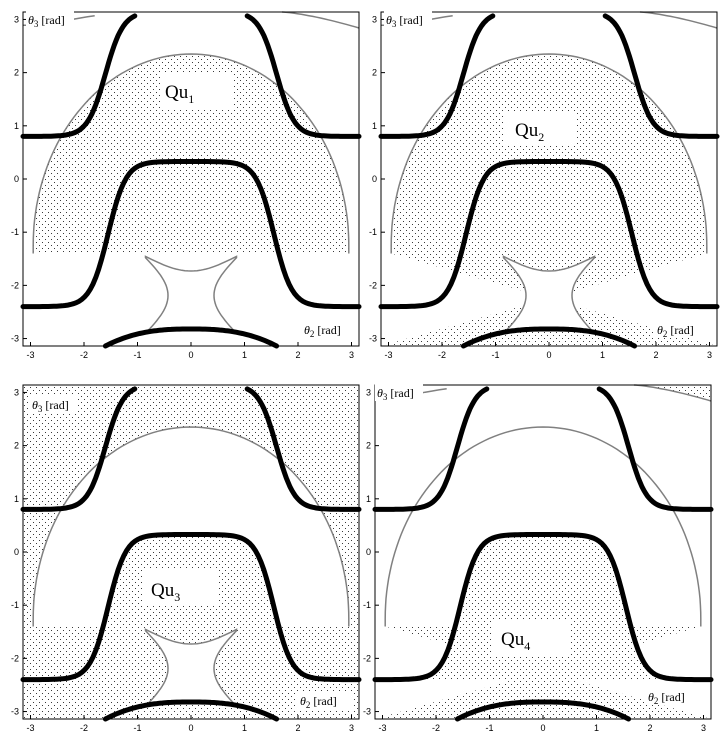 This screenshot has height=736, width=725. Describe the element at coordinates (529, 132) in the screenshot. I see `region-label: Qu2` at that location.